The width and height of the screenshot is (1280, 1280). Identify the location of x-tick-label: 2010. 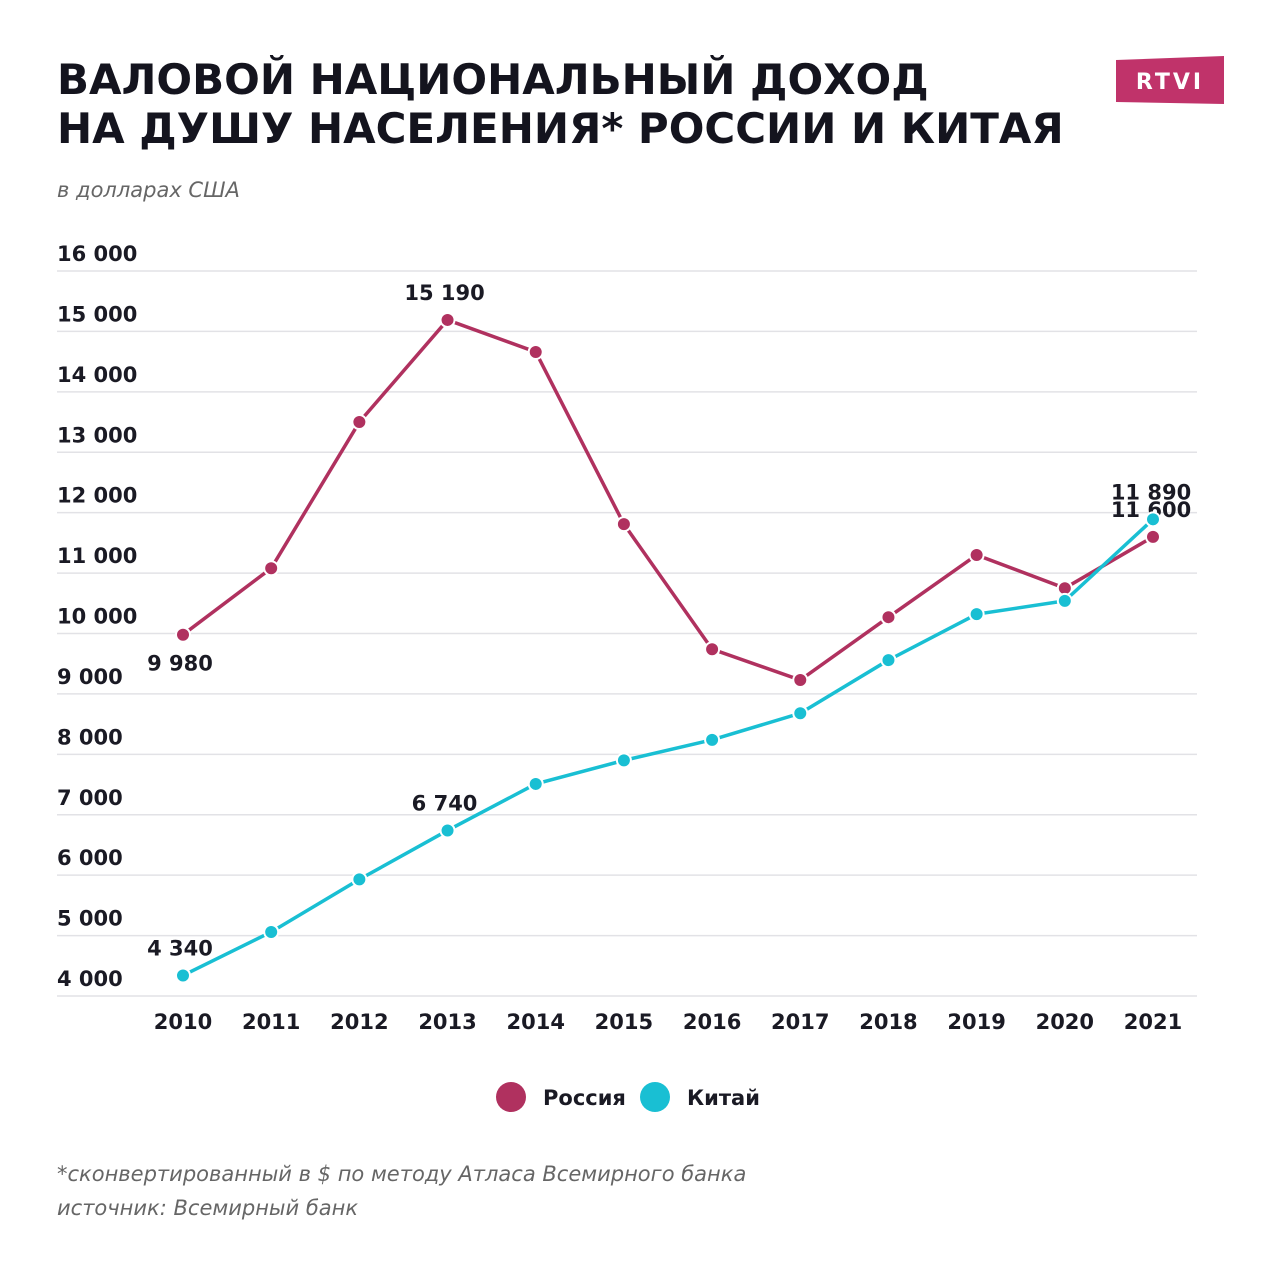
(183, 1022).